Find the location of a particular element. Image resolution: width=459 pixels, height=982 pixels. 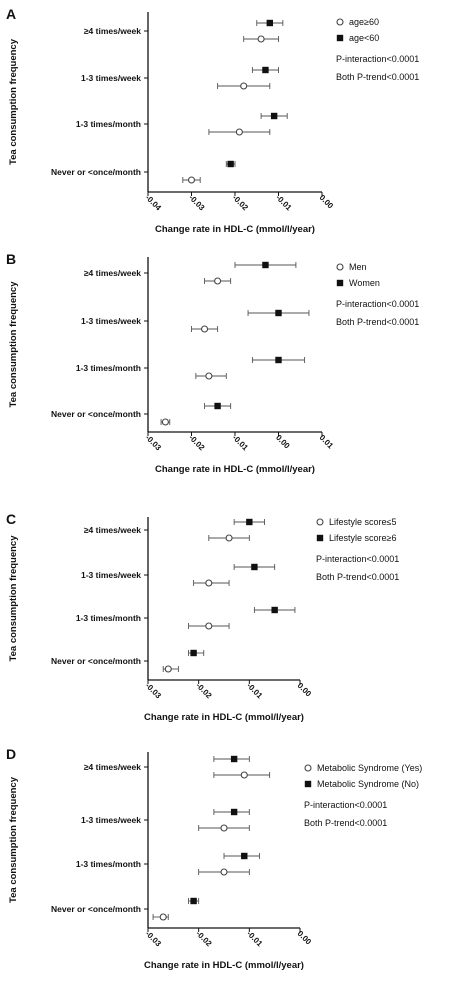

panel-letter: C is located at coordinates (11, 519).